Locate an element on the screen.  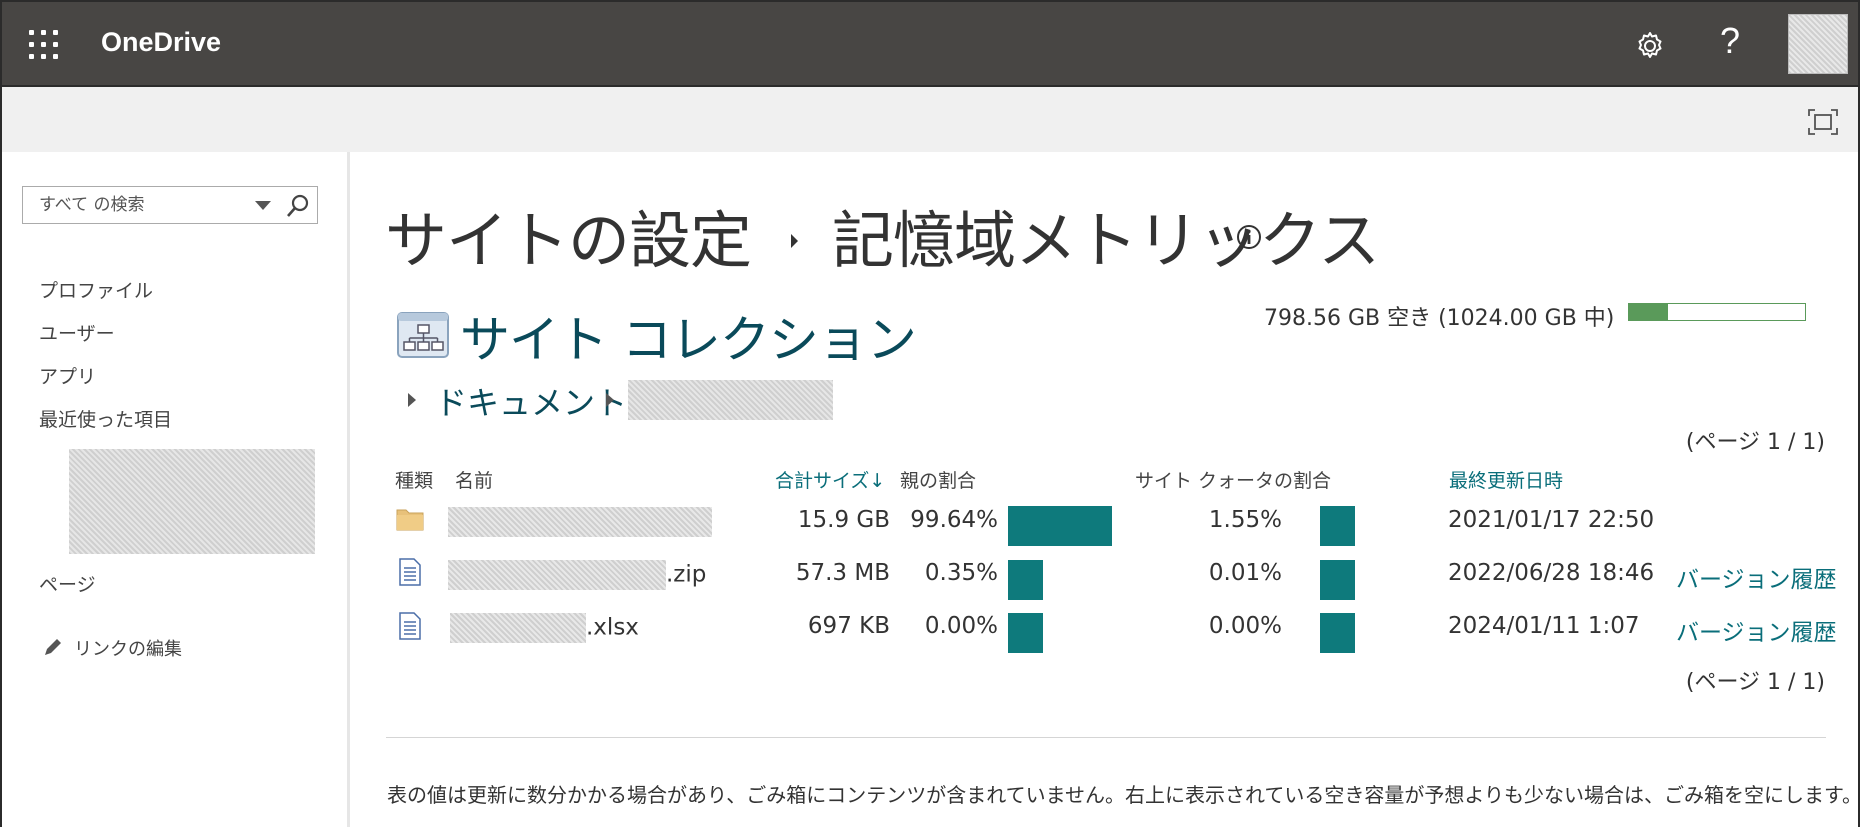
quota-pct: 0.00% is located at coordinates (1245, 626).